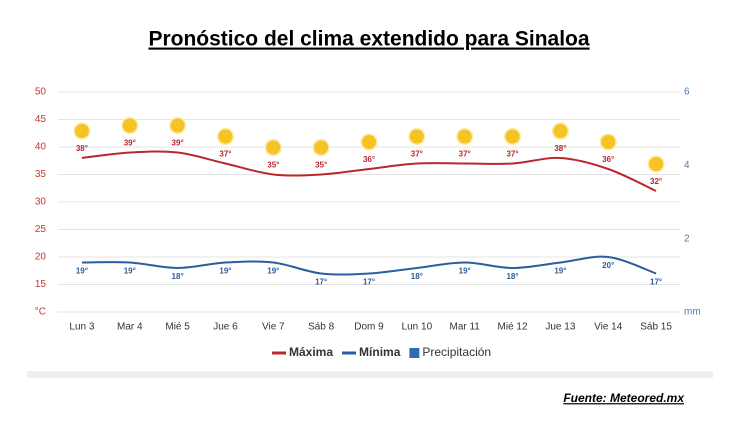  What do you see at coordinates (273, 327) in the screenshot?
I see `x-tick-label: Vie 7` at bounding box center [273, 327].